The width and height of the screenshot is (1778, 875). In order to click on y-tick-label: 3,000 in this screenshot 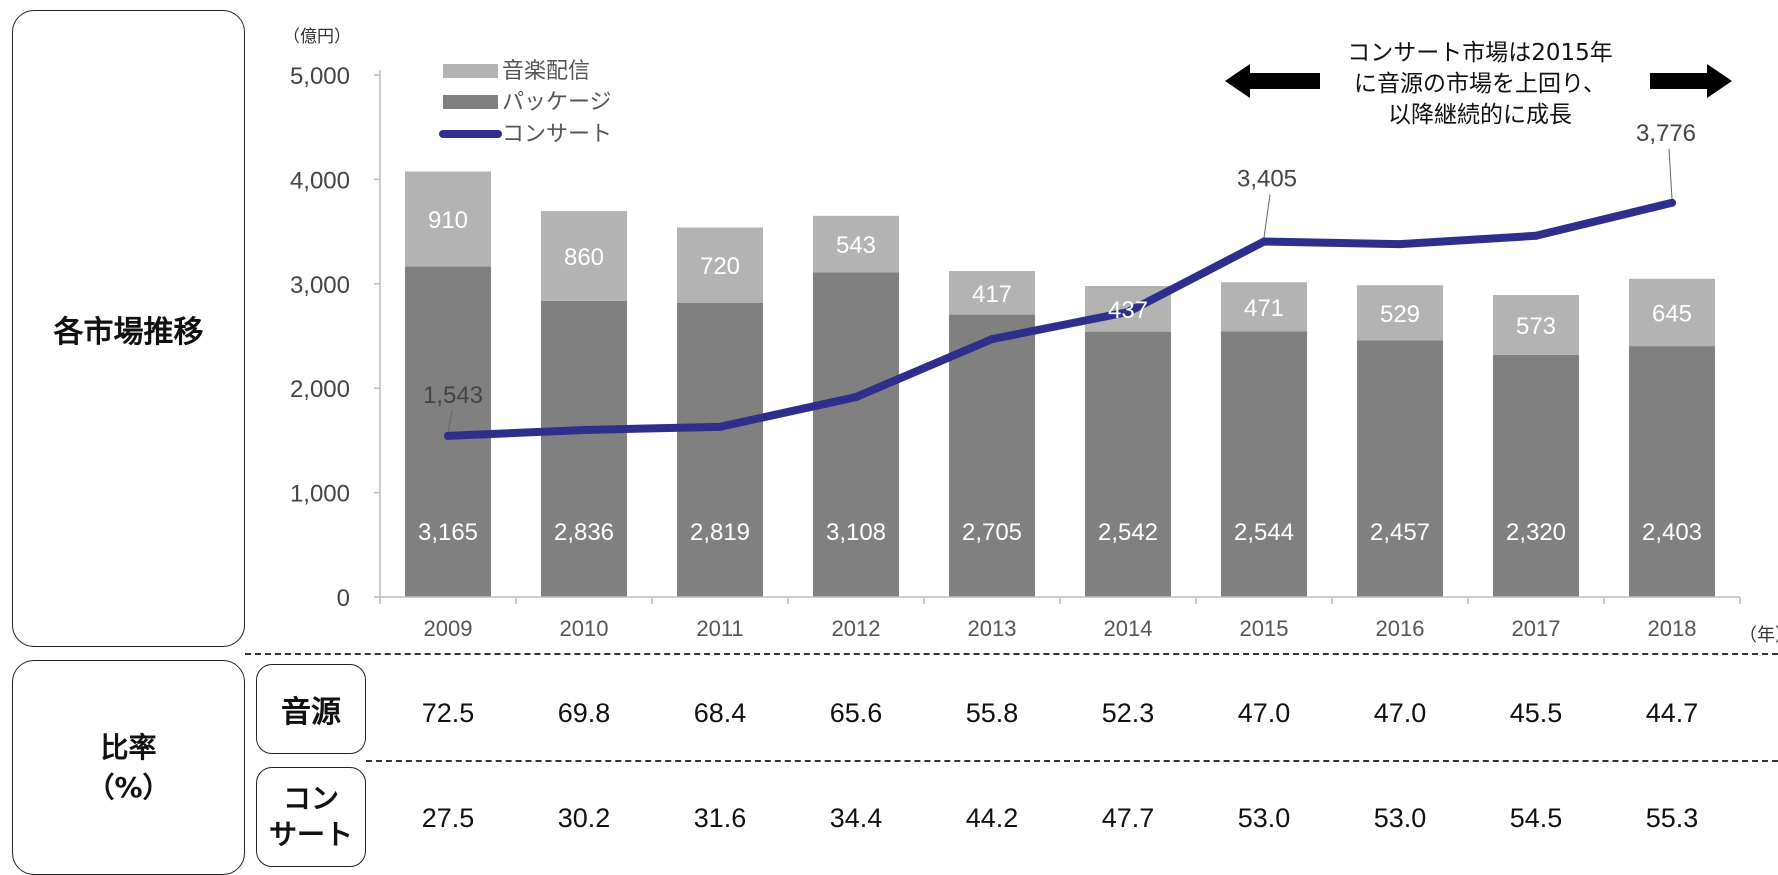, I will do `click(320, 285)`.